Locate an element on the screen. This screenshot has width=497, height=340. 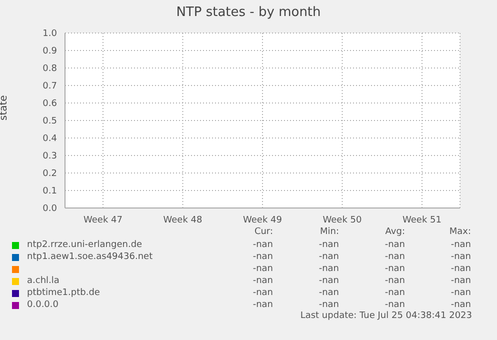
legend-label: 0.0.0.0 is located at coordinates (42, 305).